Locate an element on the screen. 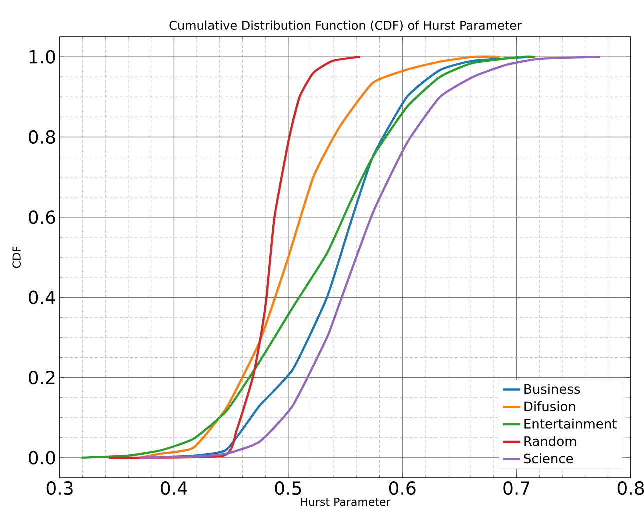 This screenshot has height=531, width=644. y-tick-label: 0.2 is located at coordinates (42, 377).